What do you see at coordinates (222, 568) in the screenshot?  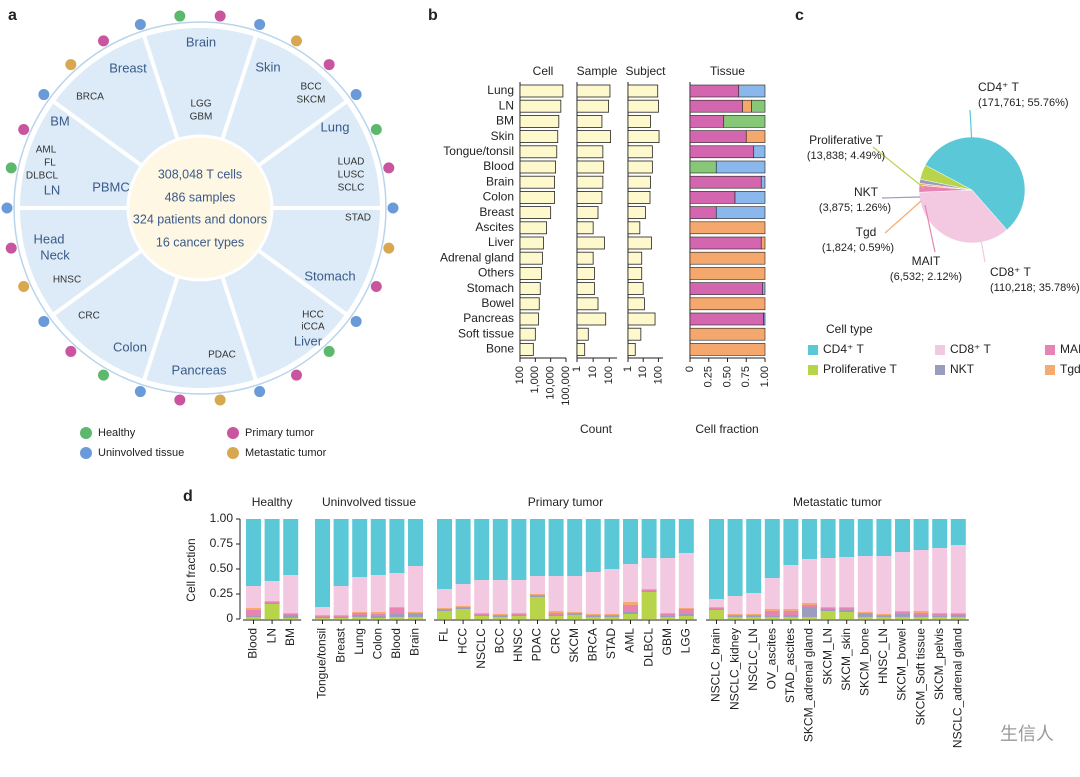 I see `y-tick-label: 0.50` at bounding box center [222, 568].